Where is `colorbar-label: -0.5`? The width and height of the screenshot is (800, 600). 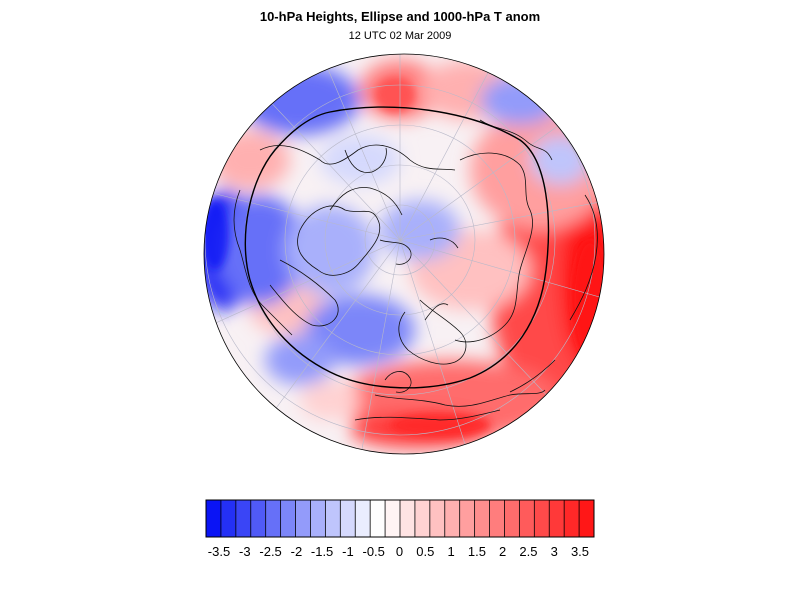
colorbar-label: -0.5 is located at coordinates (373, 551).